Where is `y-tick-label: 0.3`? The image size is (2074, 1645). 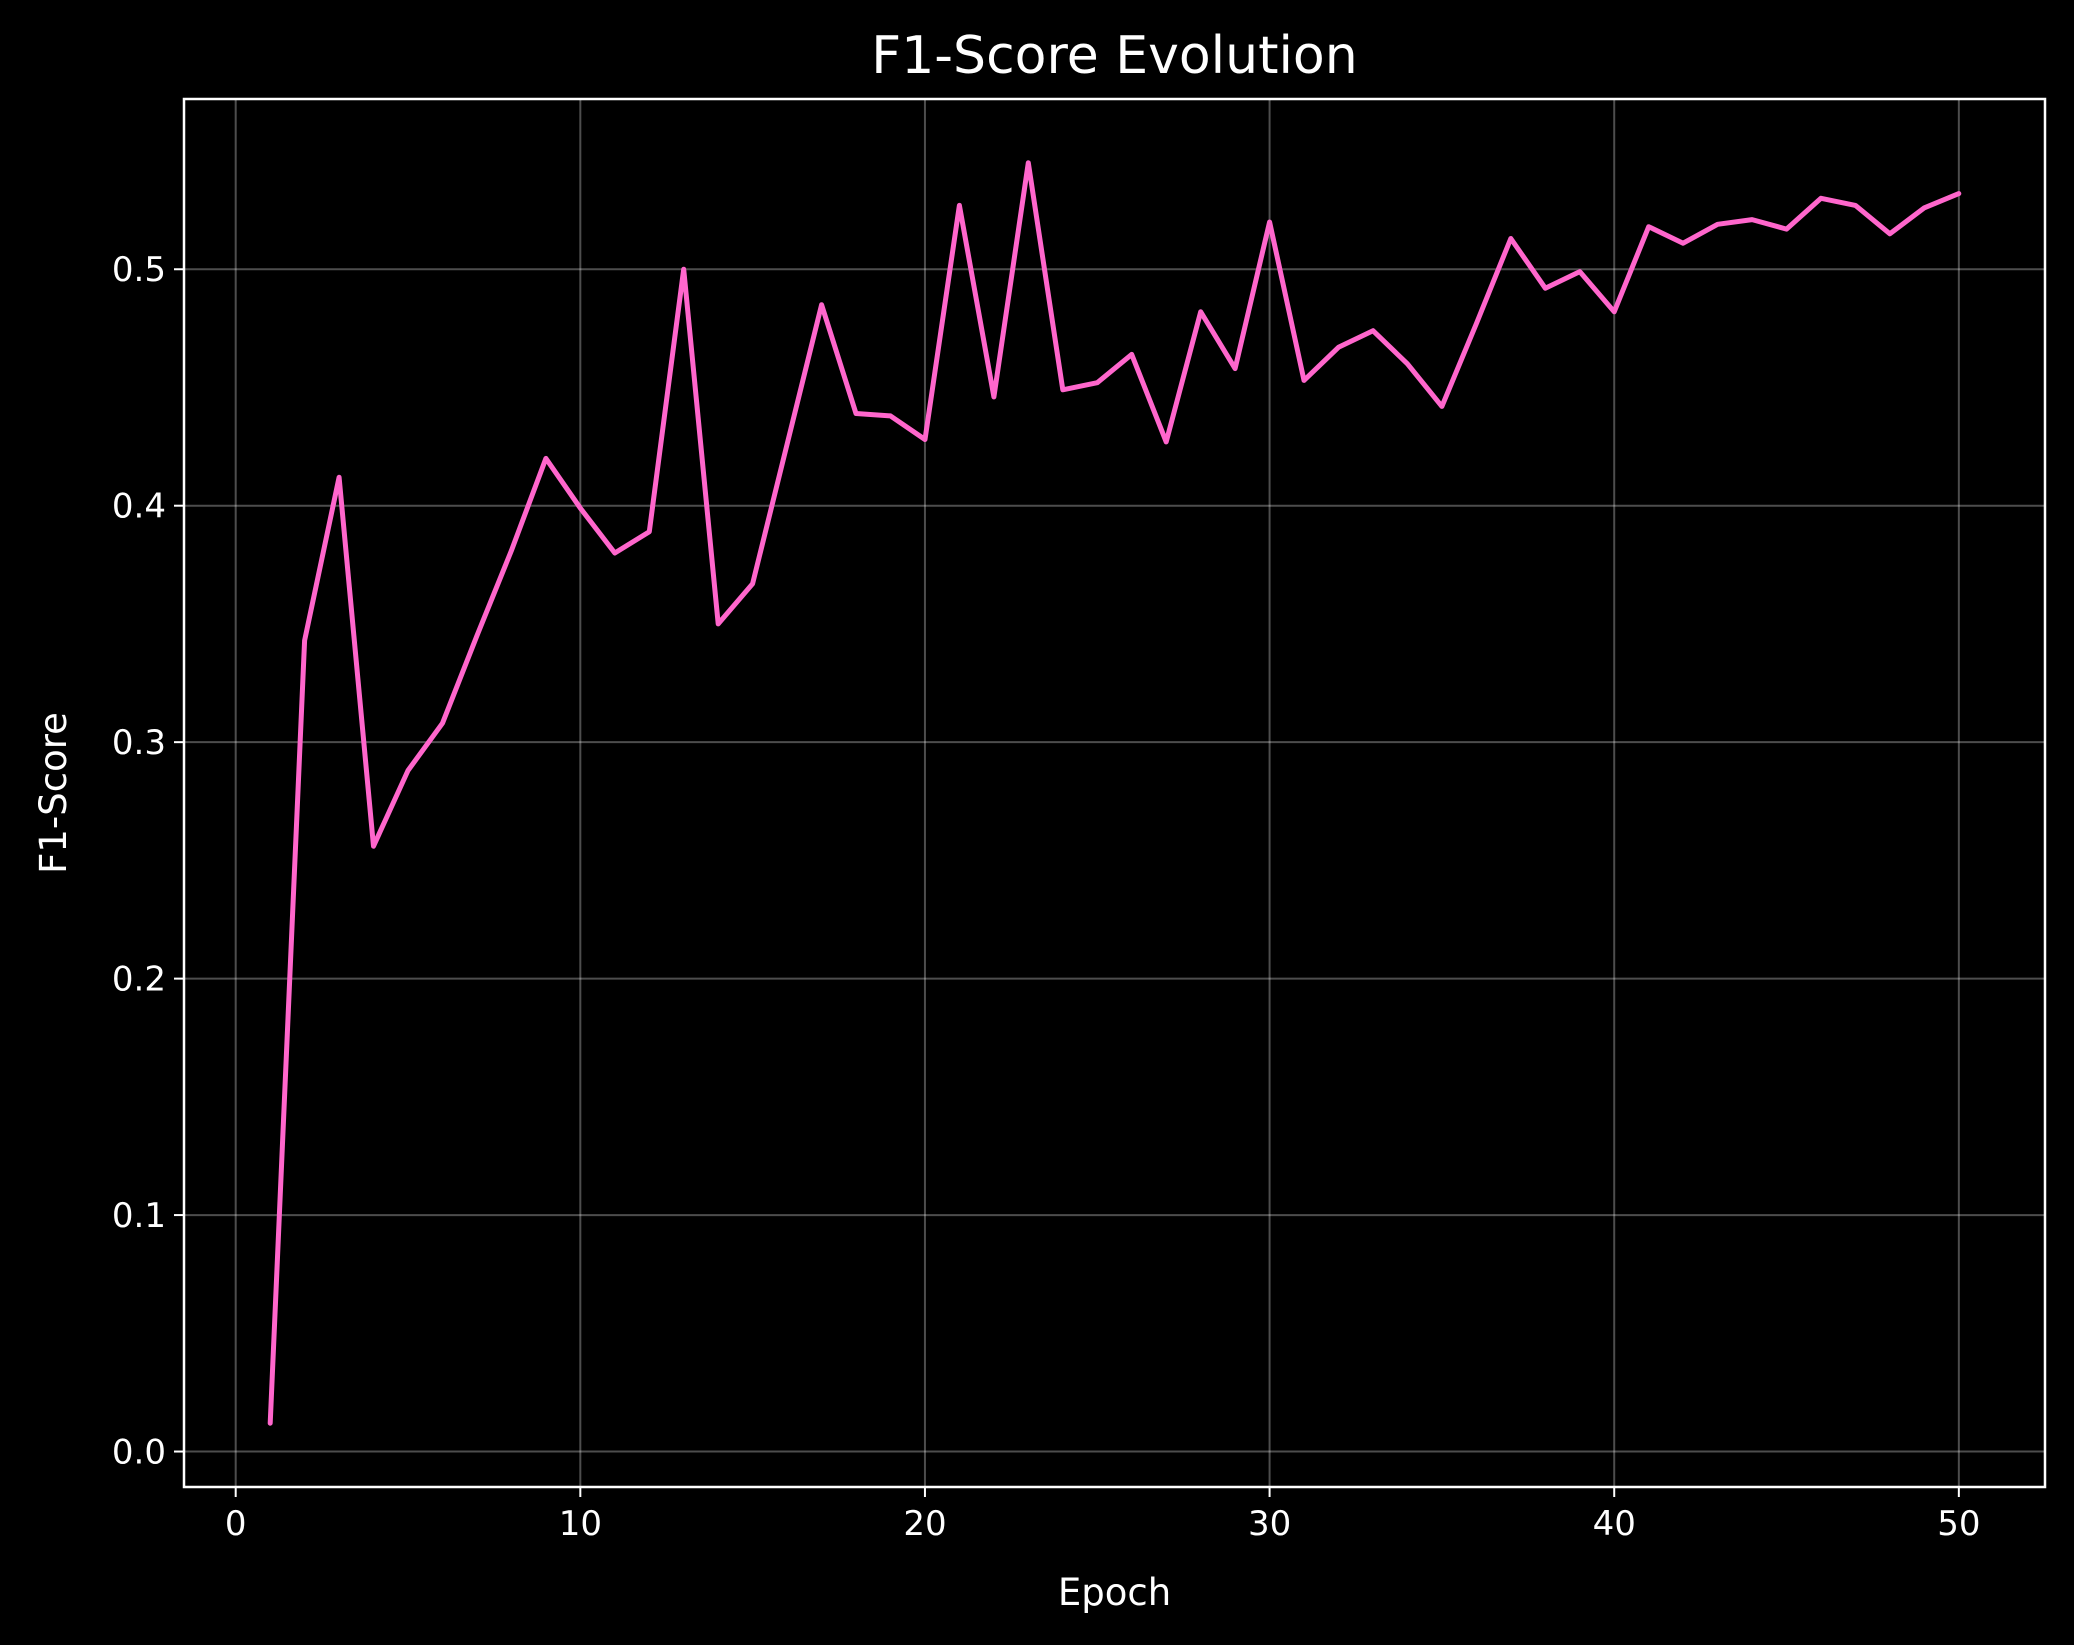
y-tick-label: 0.3 is located at coordinates (139, 743).